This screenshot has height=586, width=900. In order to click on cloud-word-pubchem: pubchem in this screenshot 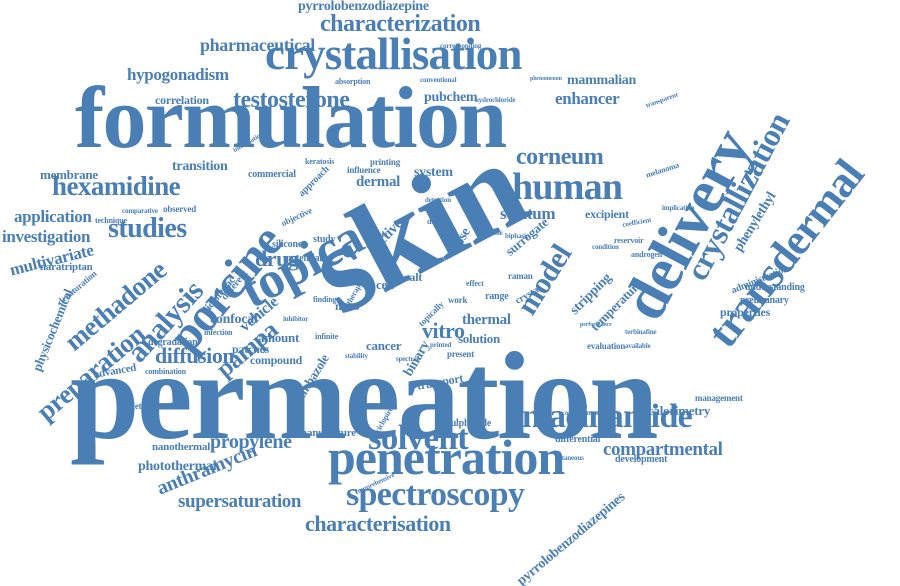, I will do `click(451, 97)`.